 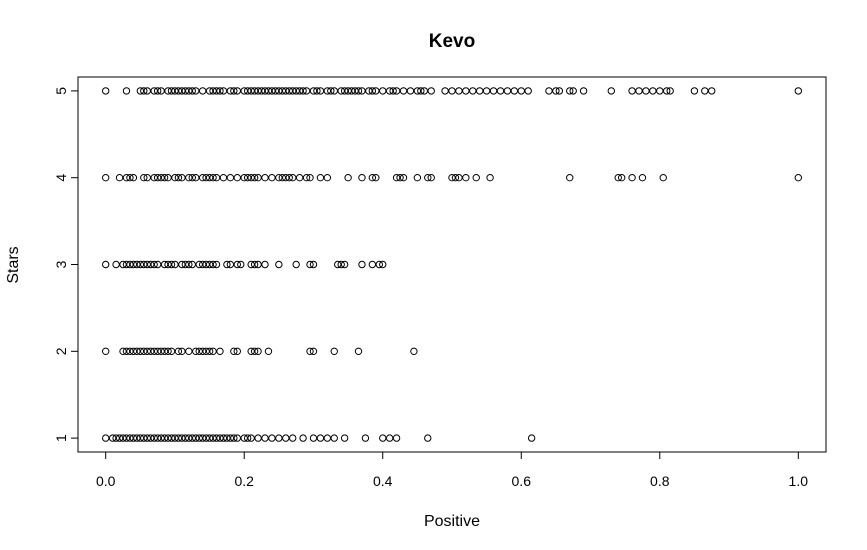 What do you see at coordinates (452, 521) in the screenshot?
I see `x-axis-label: Positive` at bounding box center [452, 521].